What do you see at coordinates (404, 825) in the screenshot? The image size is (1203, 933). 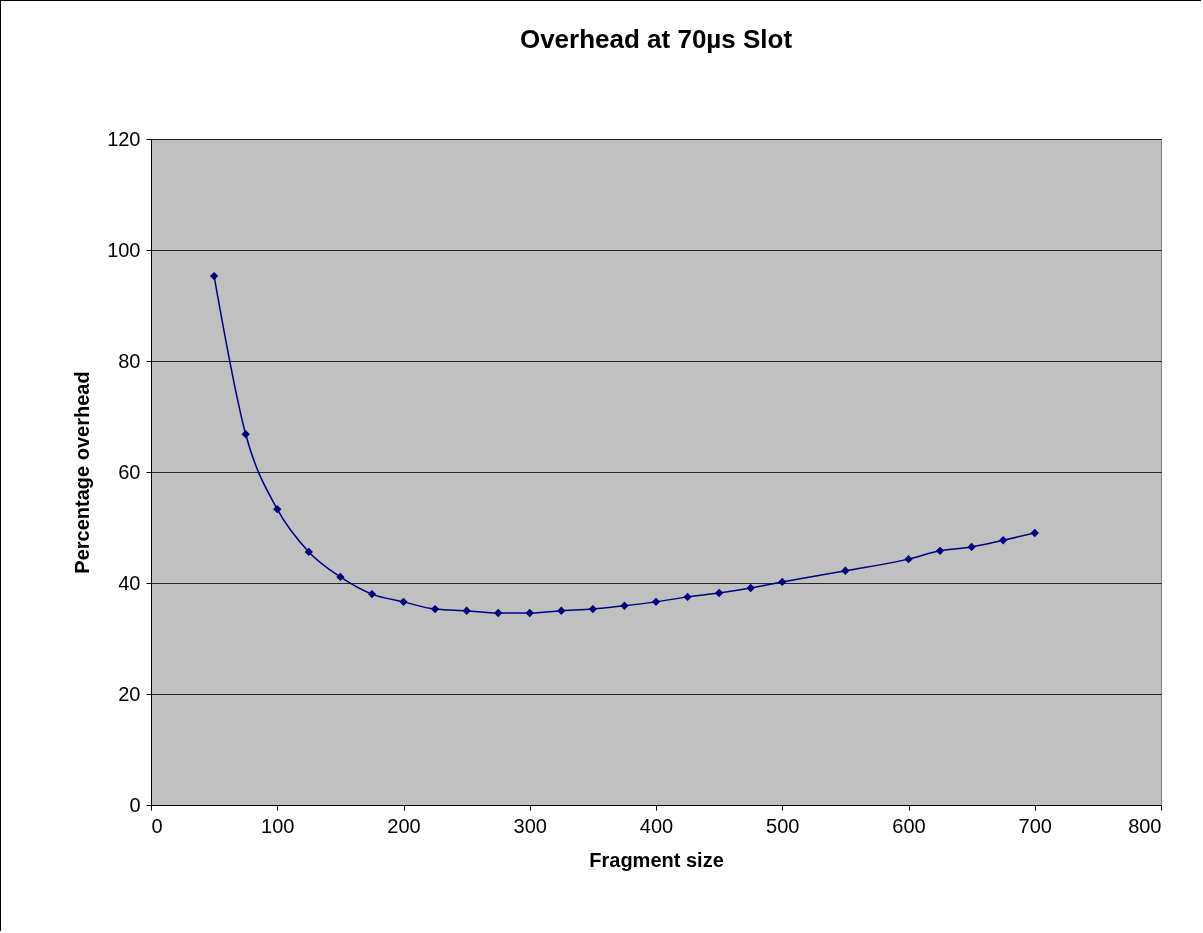 I see `x-tick-label: 200` at bounding box center [404, 825].